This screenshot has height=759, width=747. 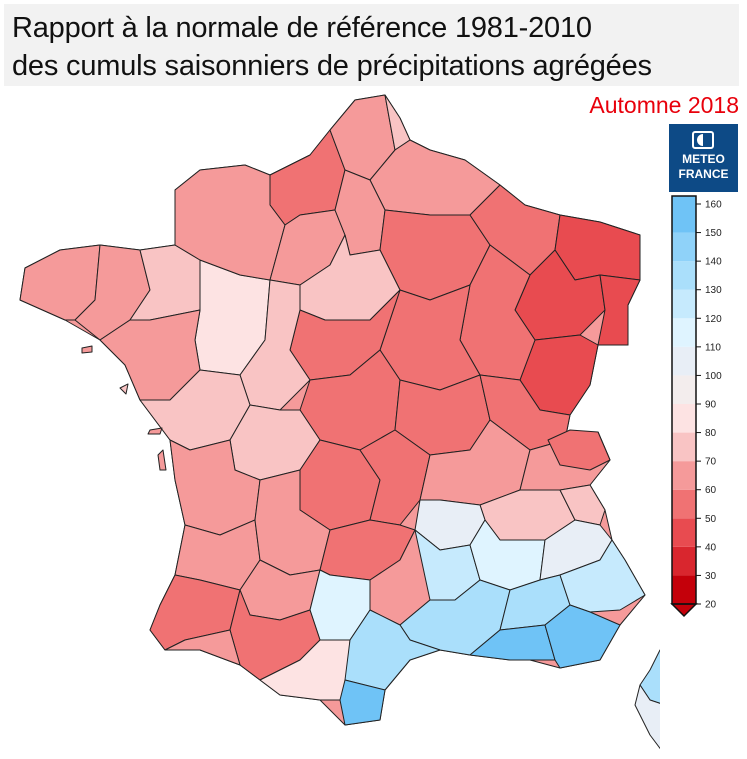 I want to click on meteo-france-logo: METEO FRANCE, so click(x=703, y=158).